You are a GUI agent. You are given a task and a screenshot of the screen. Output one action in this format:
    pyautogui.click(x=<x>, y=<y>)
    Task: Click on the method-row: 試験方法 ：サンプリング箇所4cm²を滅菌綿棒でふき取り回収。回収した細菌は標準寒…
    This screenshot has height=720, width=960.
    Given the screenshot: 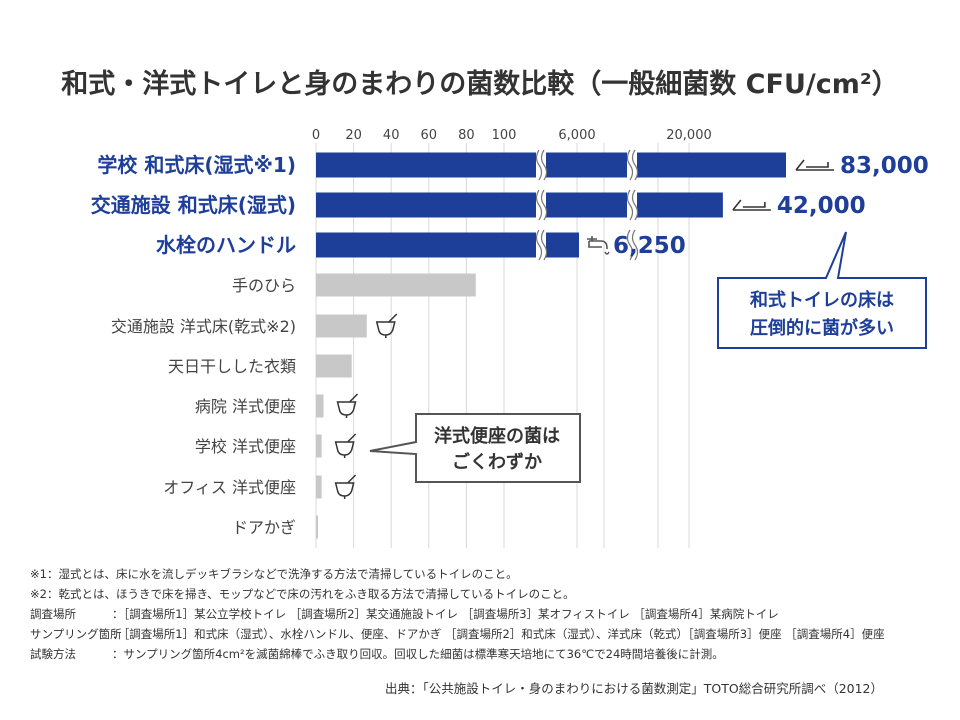 What is the action you would take?
    pyautogui.click(x=490, y=654)
    